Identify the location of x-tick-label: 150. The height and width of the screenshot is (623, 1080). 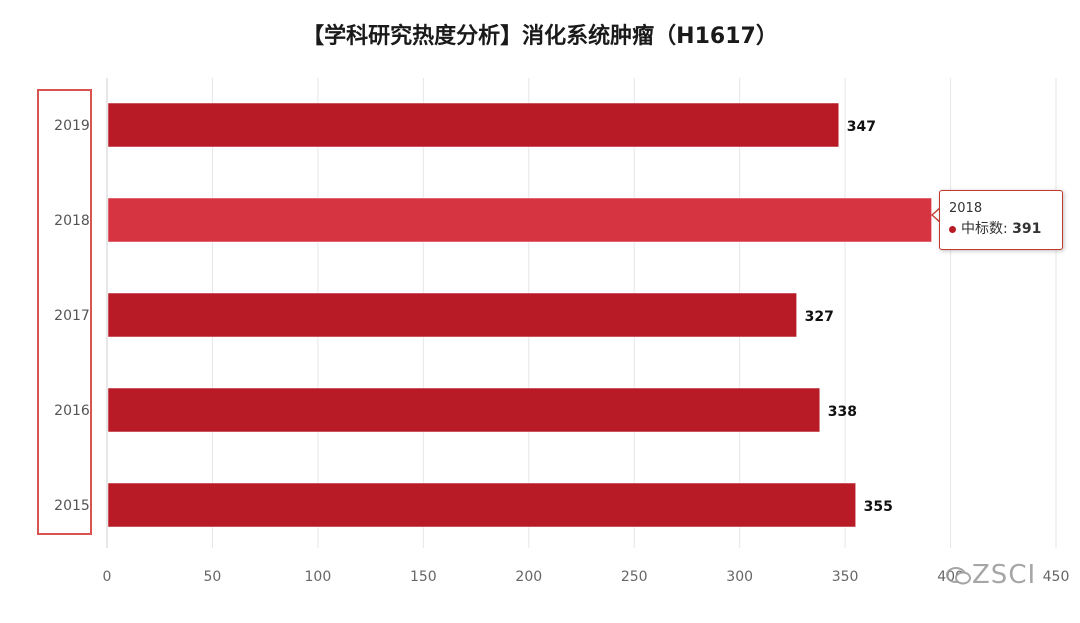
(423, 577).